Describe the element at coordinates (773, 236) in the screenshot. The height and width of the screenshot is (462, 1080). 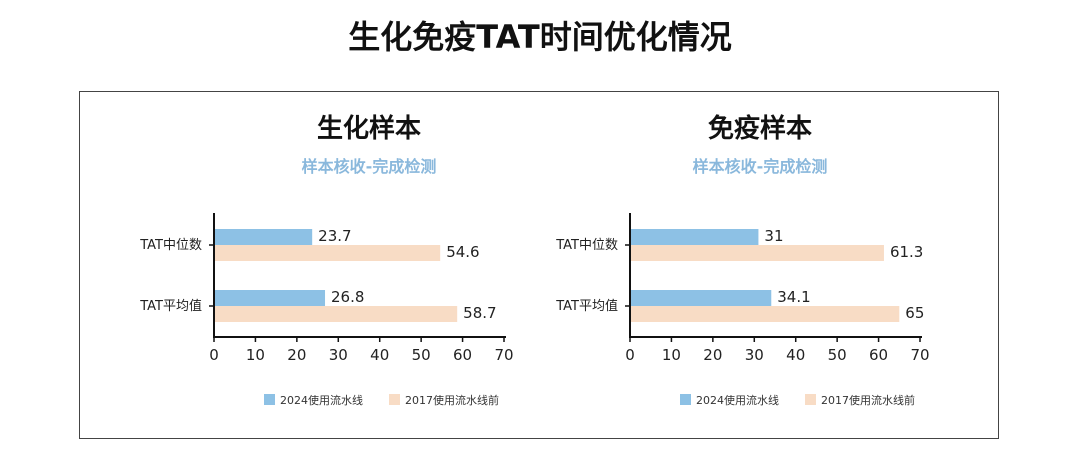
I see `data-label: 31` at that location.